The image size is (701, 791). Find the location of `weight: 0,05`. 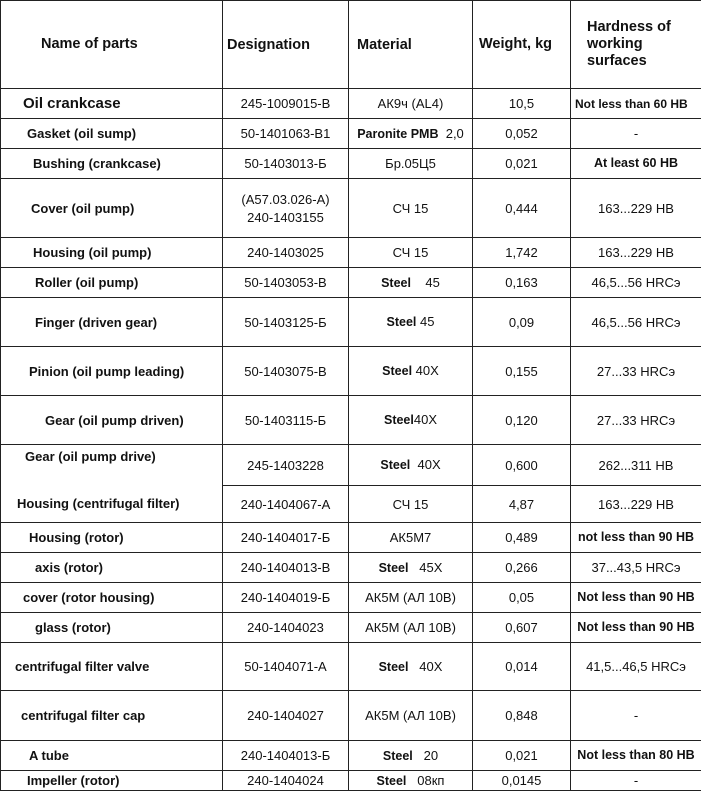

weight: 0,05 is located at coordinates (522, 598).